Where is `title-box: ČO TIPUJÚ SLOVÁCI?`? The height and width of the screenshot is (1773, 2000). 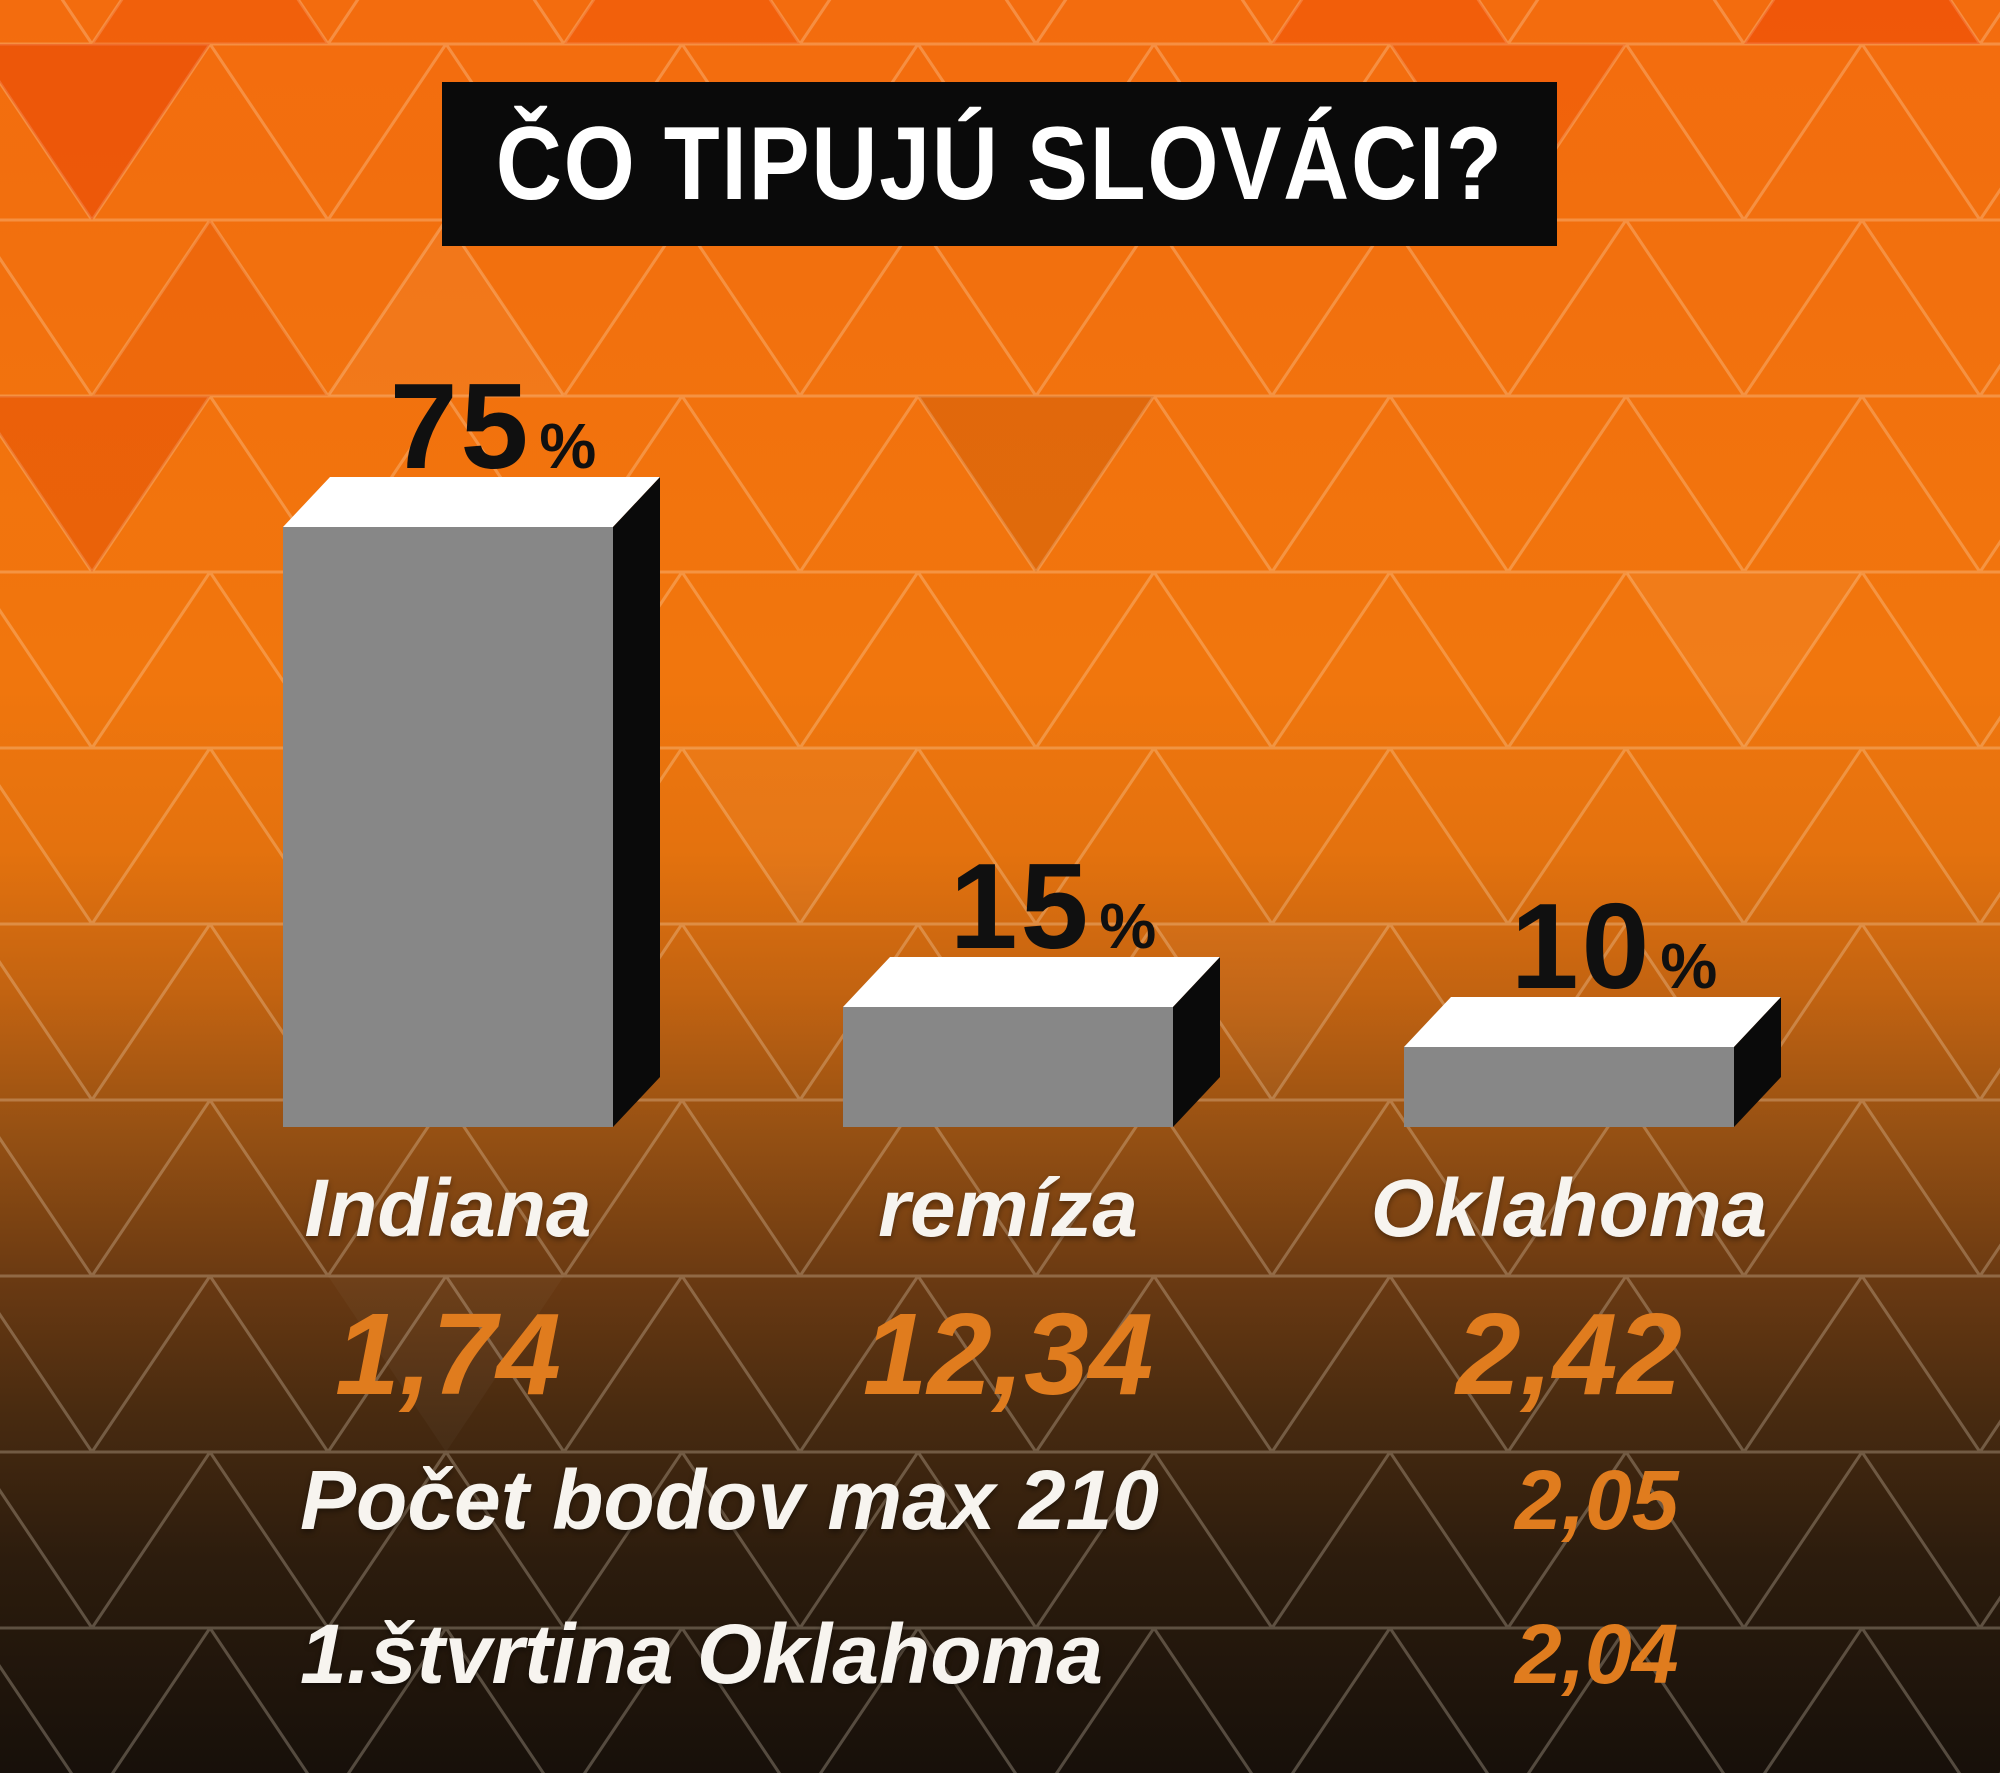
title-box: ČO TIPUJÚ SLOVÁCI? is located at coordinates (999, 164).